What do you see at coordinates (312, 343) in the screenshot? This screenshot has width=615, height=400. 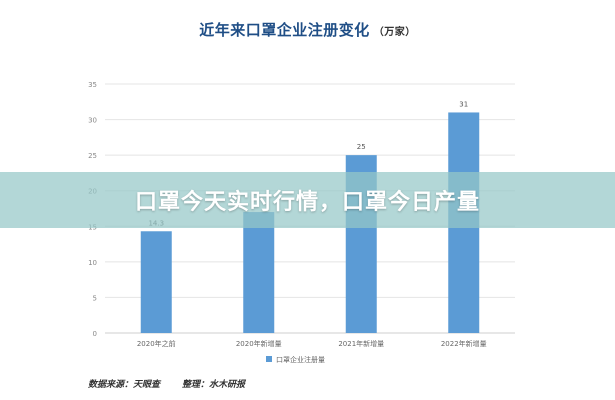 I see `x-tick-labels: 2020年之前 2020年新增量 2021年新增量 2022年新增量` at bounding box center [312, 343].